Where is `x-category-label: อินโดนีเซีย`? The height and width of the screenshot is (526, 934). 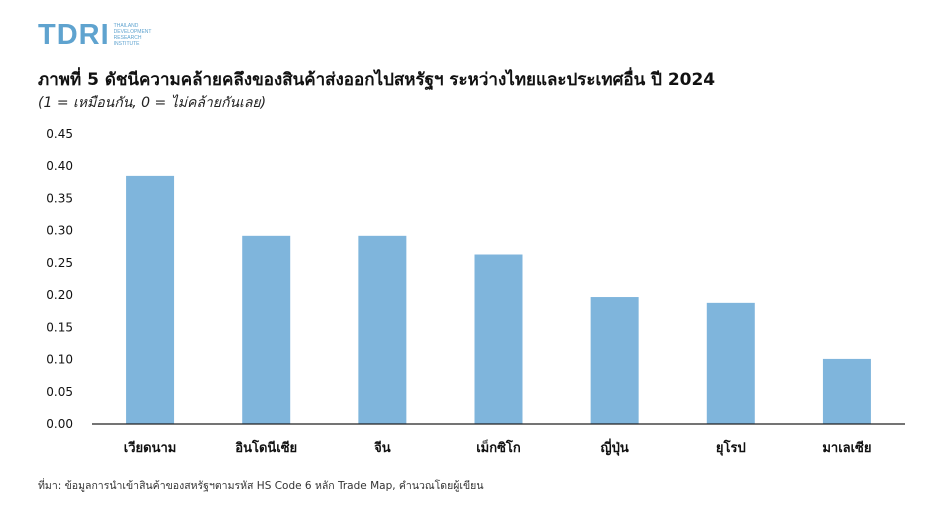 x-category-label: อินโดนีเซีย is located at coordinates (266, 447).